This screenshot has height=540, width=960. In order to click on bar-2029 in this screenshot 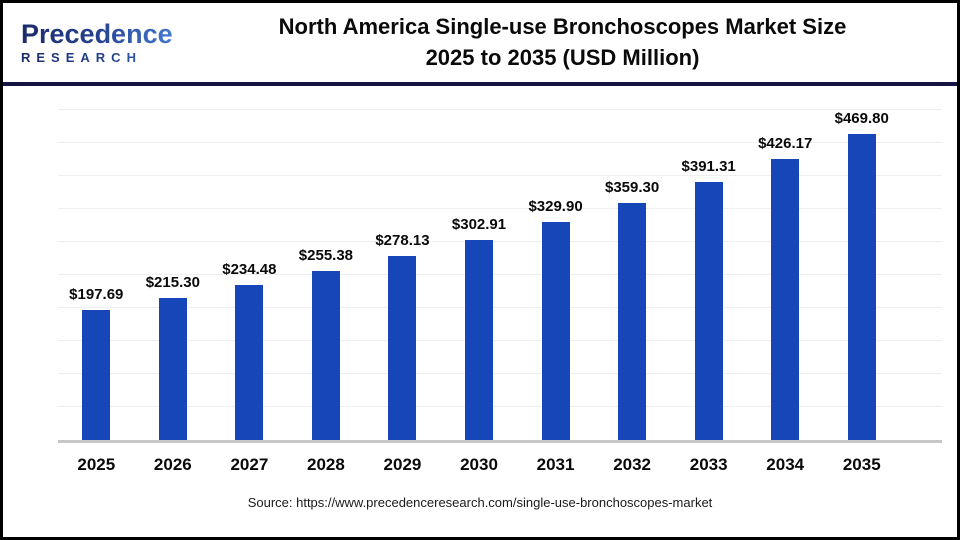, I will do `click(402, 348)`.